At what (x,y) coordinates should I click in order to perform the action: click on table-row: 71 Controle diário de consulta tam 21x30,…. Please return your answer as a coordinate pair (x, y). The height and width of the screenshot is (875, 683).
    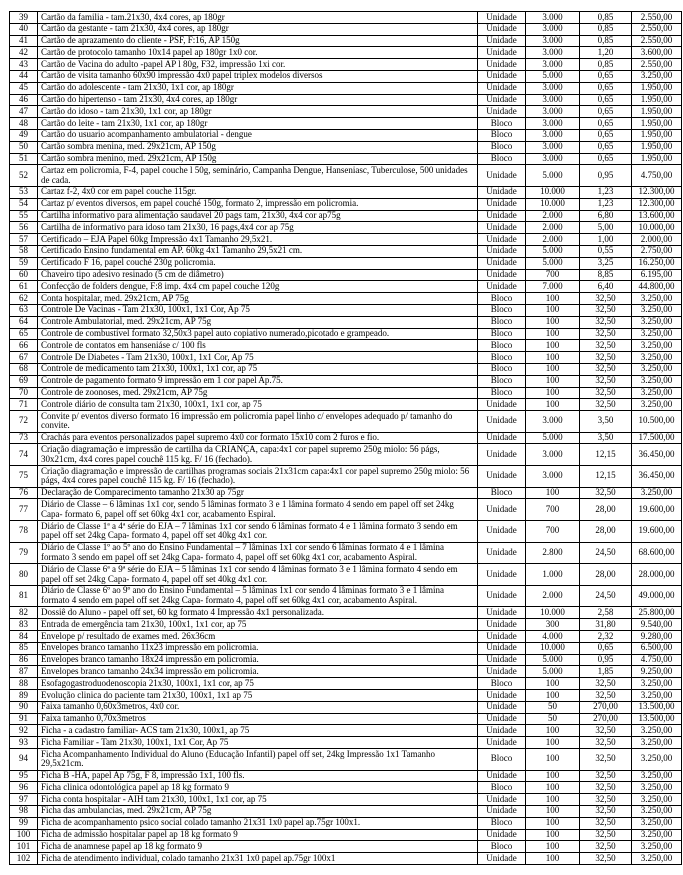
    Looking at the image, I should click on (345, 405).